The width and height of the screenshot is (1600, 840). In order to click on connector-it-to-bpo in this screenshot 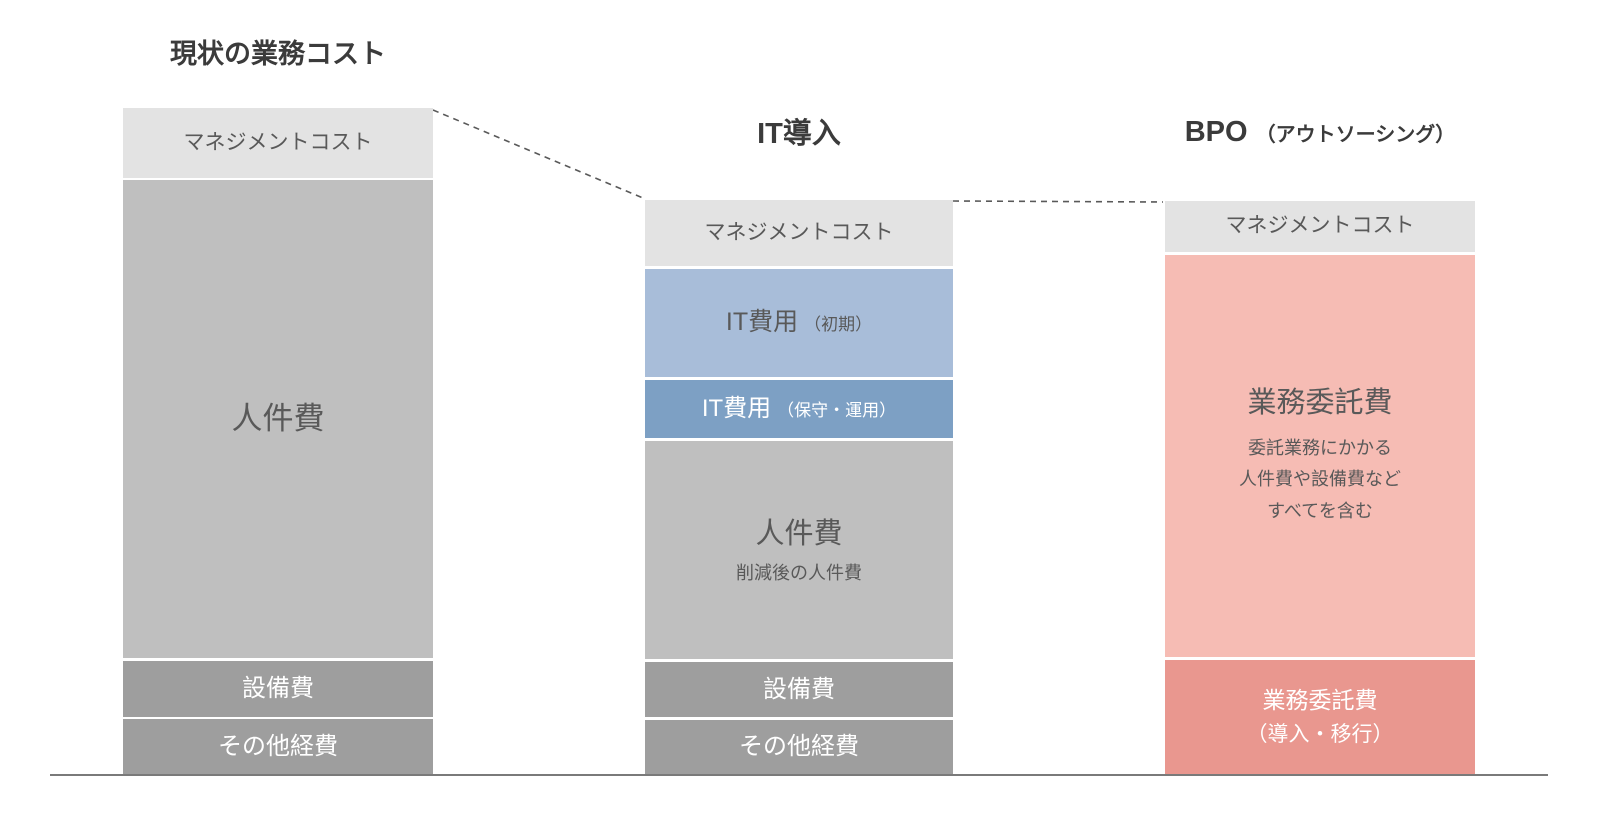, I will do `click(1058, 201)`.